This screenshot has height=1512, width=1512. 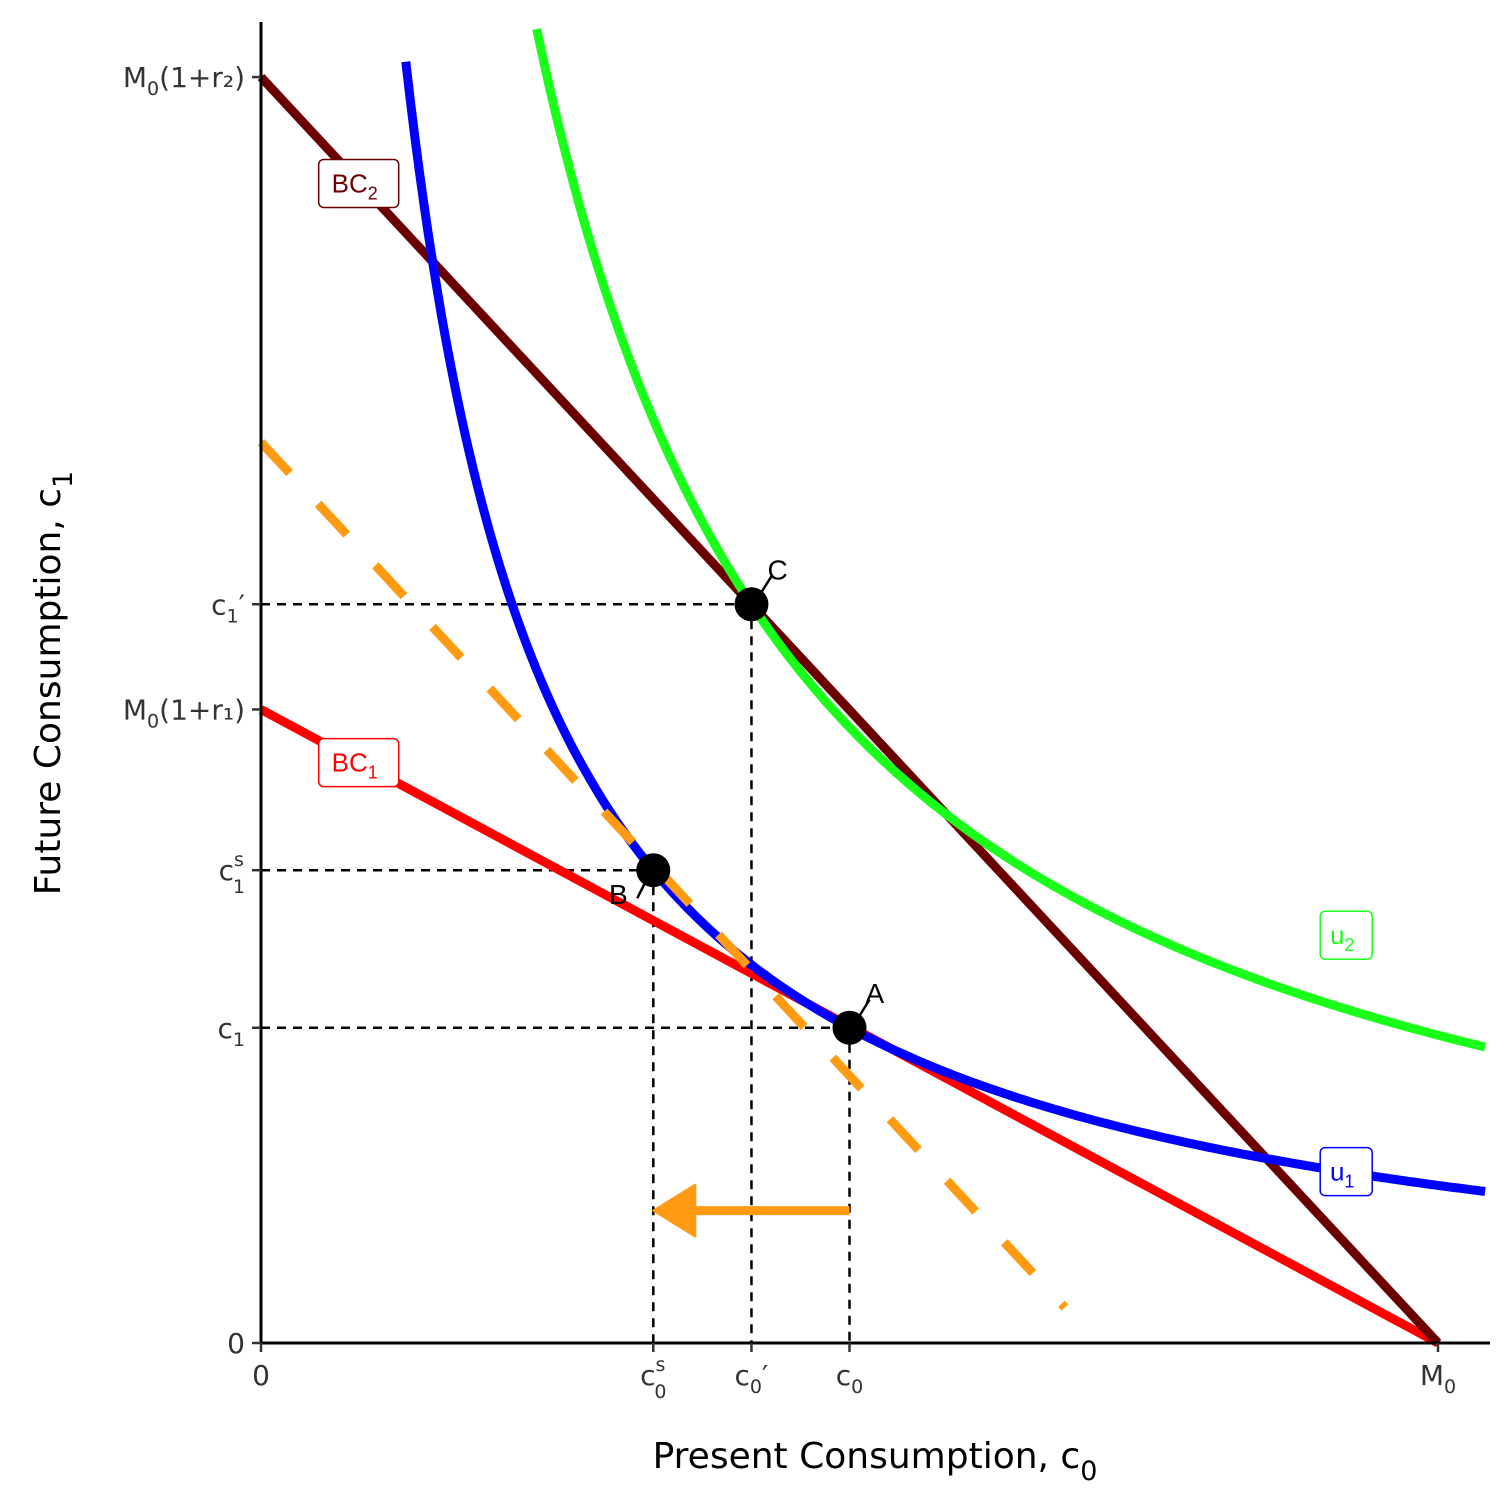 I want to click on point-markers: A B C, so click(x=747, y=799).